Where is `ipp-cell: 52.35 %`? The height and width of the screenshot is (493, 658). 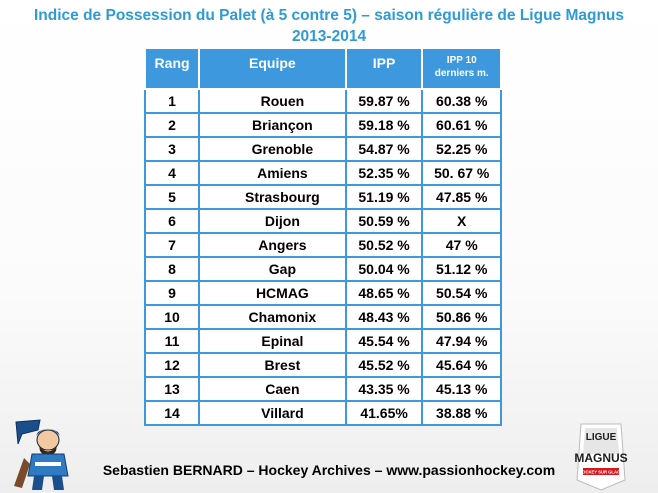
ipp-cell: 52.35 % is located at coordinates (384, 173).